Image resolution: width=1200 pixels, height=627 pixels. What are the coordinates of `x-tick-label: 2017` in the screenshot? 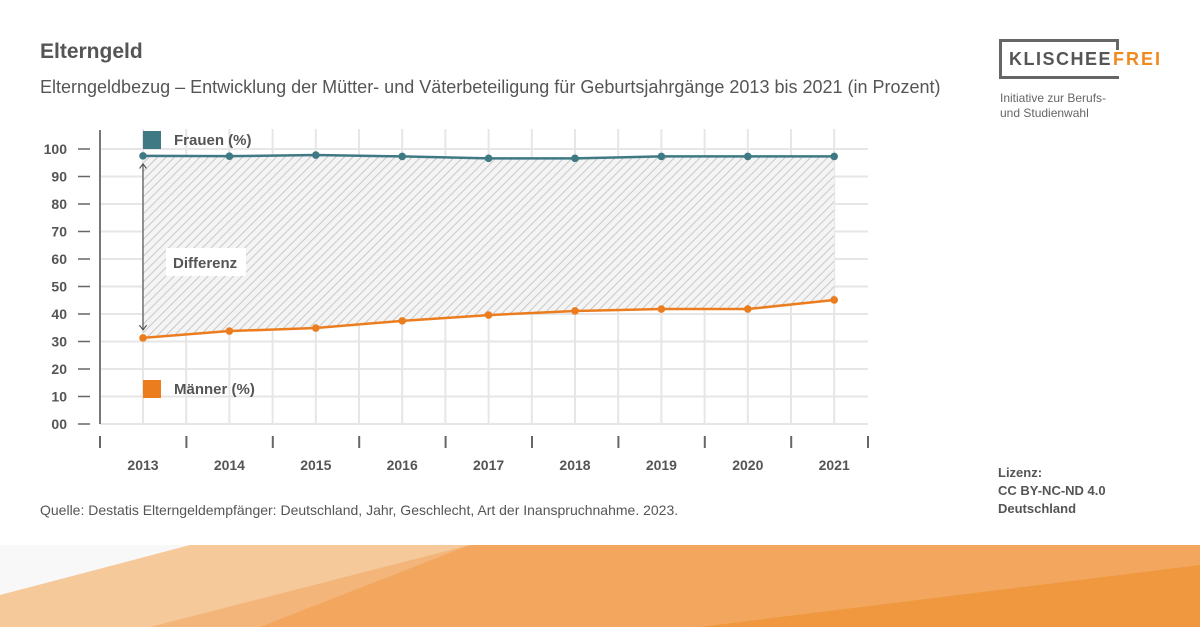 It's located at (488, 465).